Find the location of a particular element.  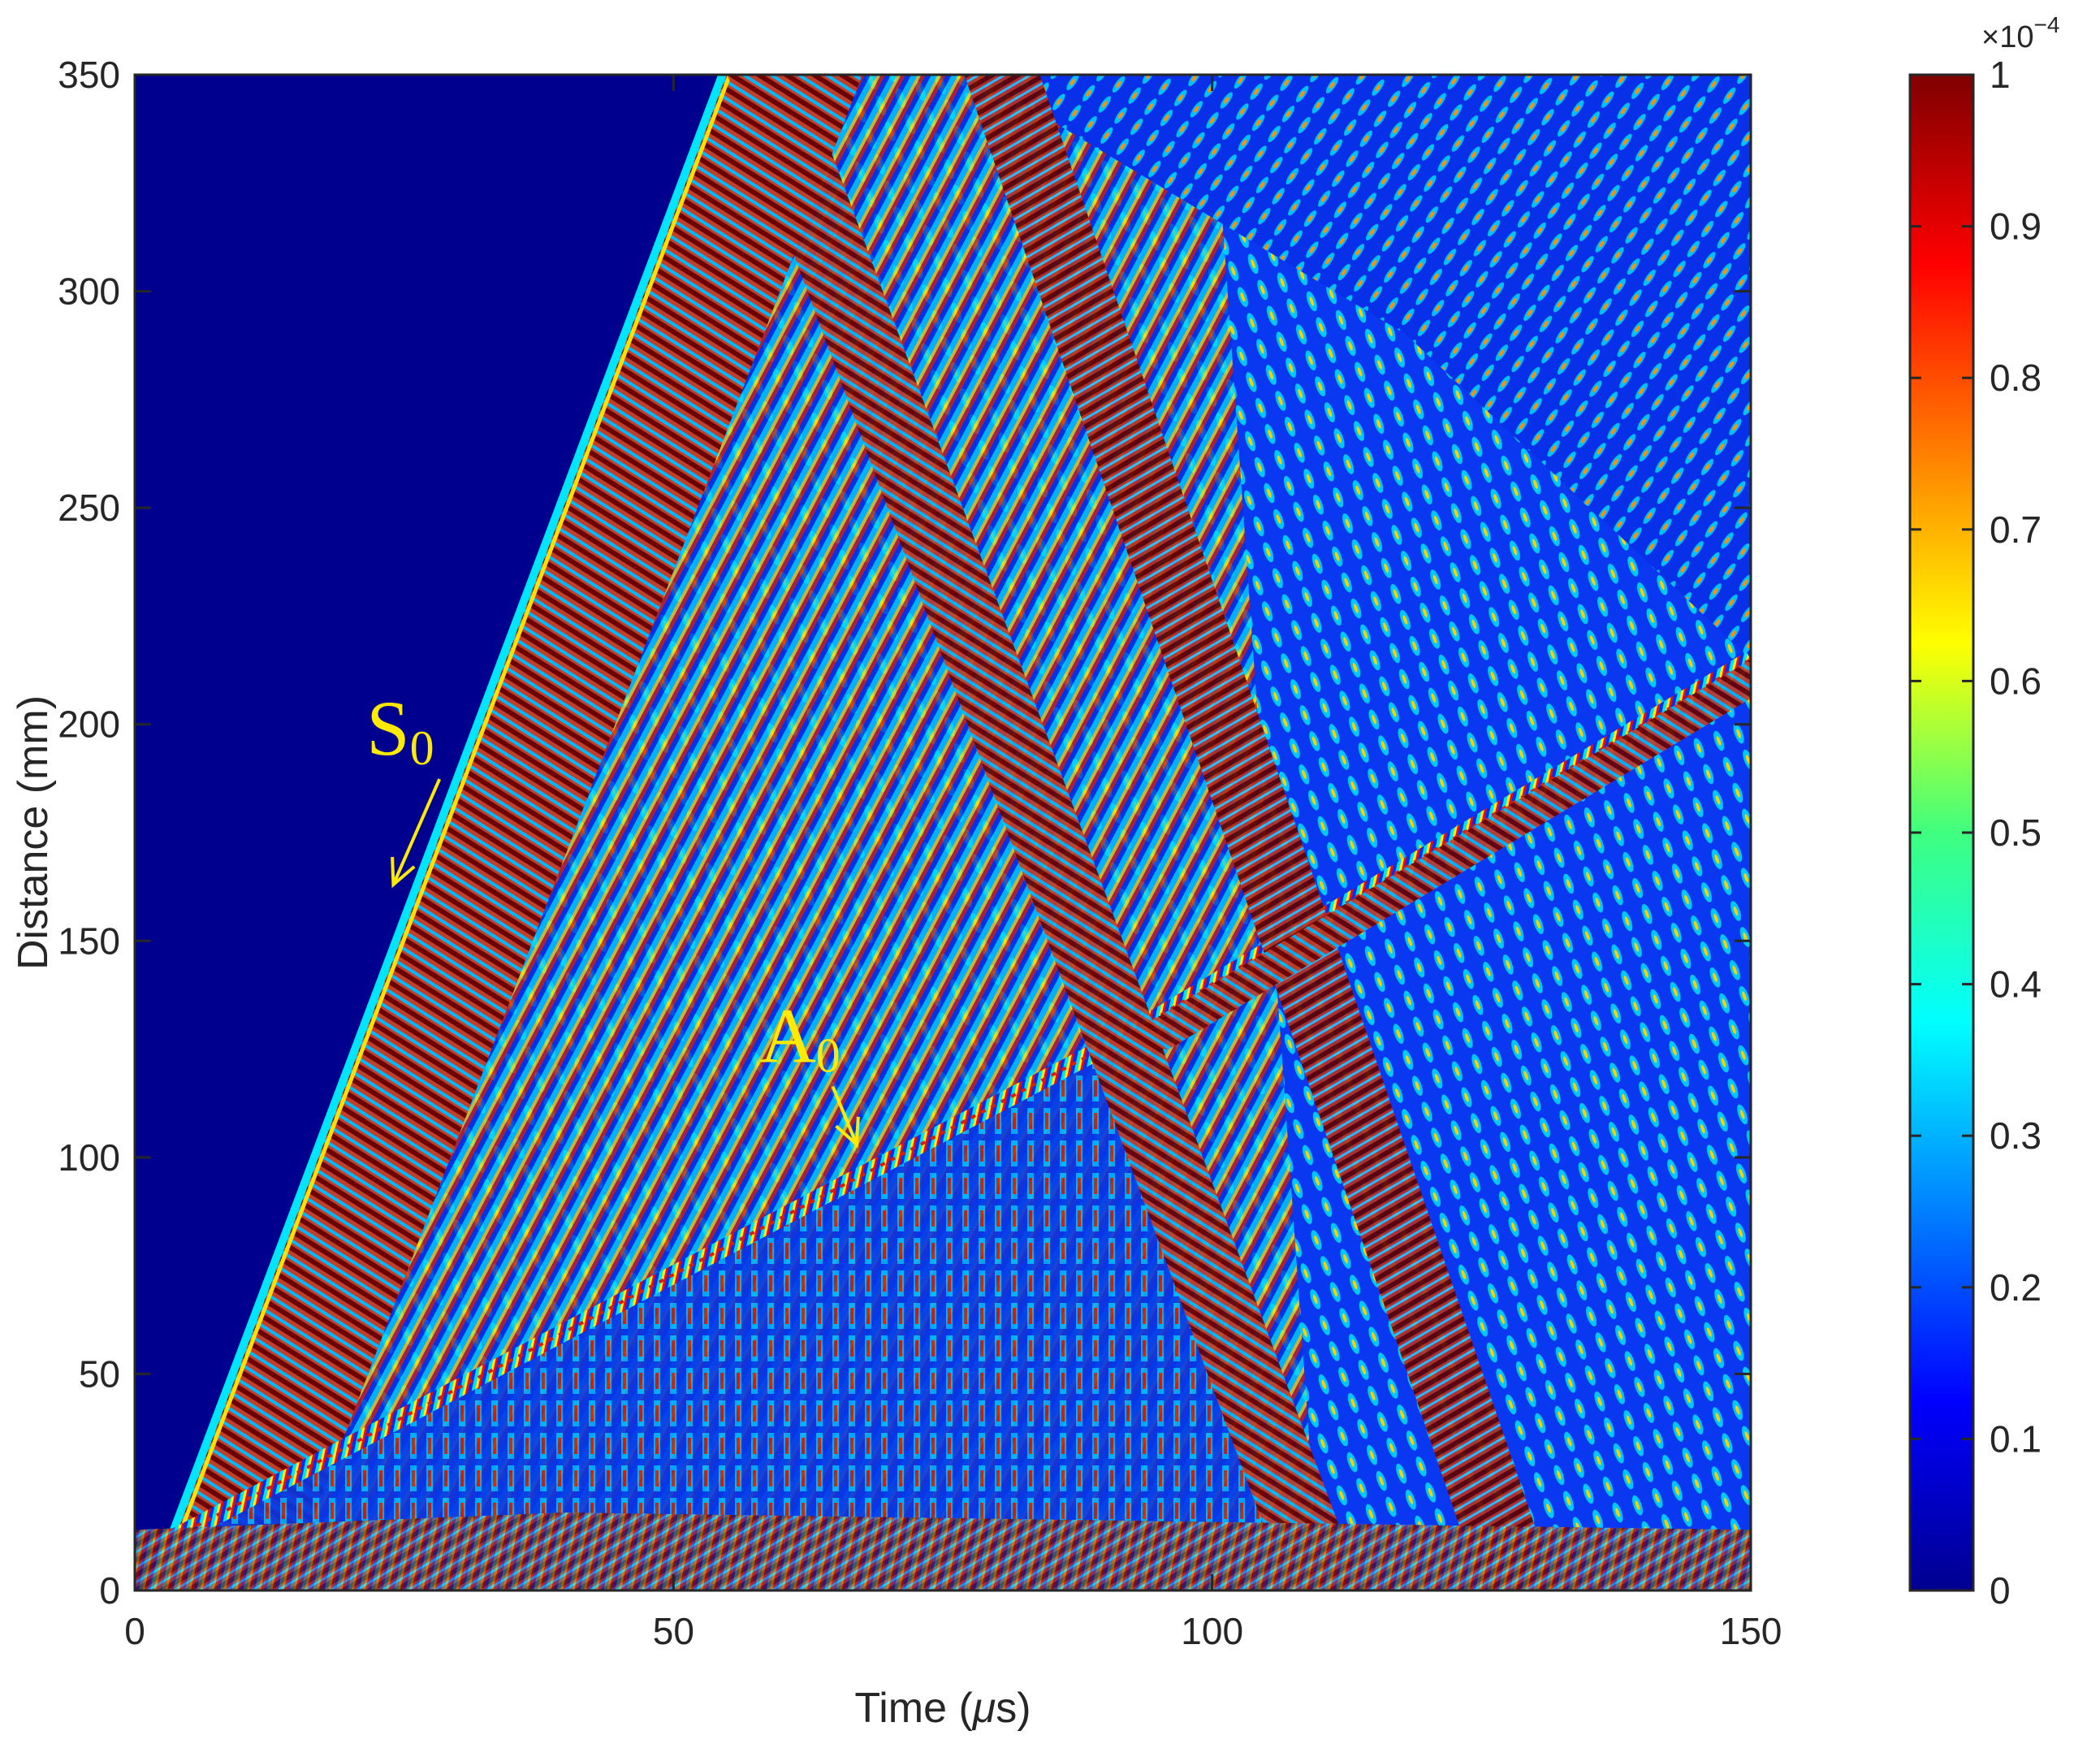

s0-label: S0 is located at coordinates (400, 730).